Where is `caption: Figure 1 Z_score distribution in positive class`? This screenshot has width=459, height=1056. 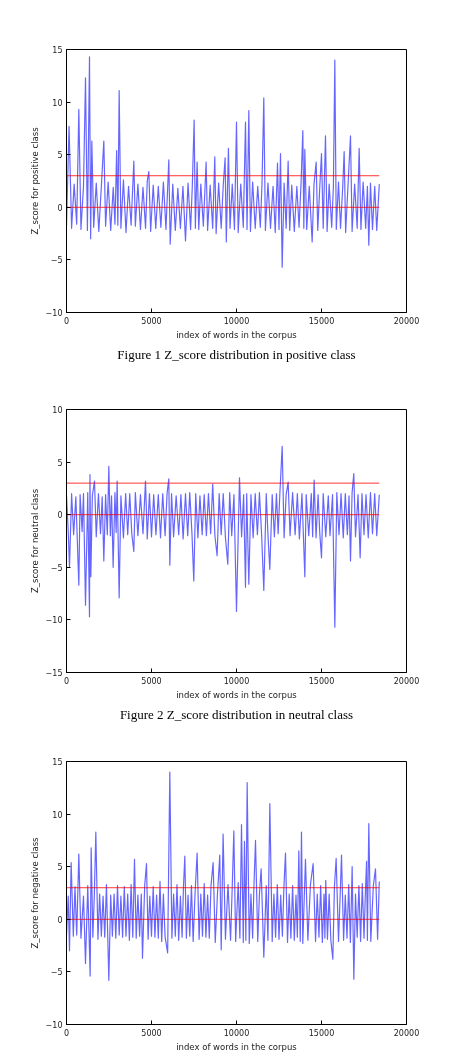
caption: Figure 1 Z_score distribution in positive class is located at coordinates (236, 354).